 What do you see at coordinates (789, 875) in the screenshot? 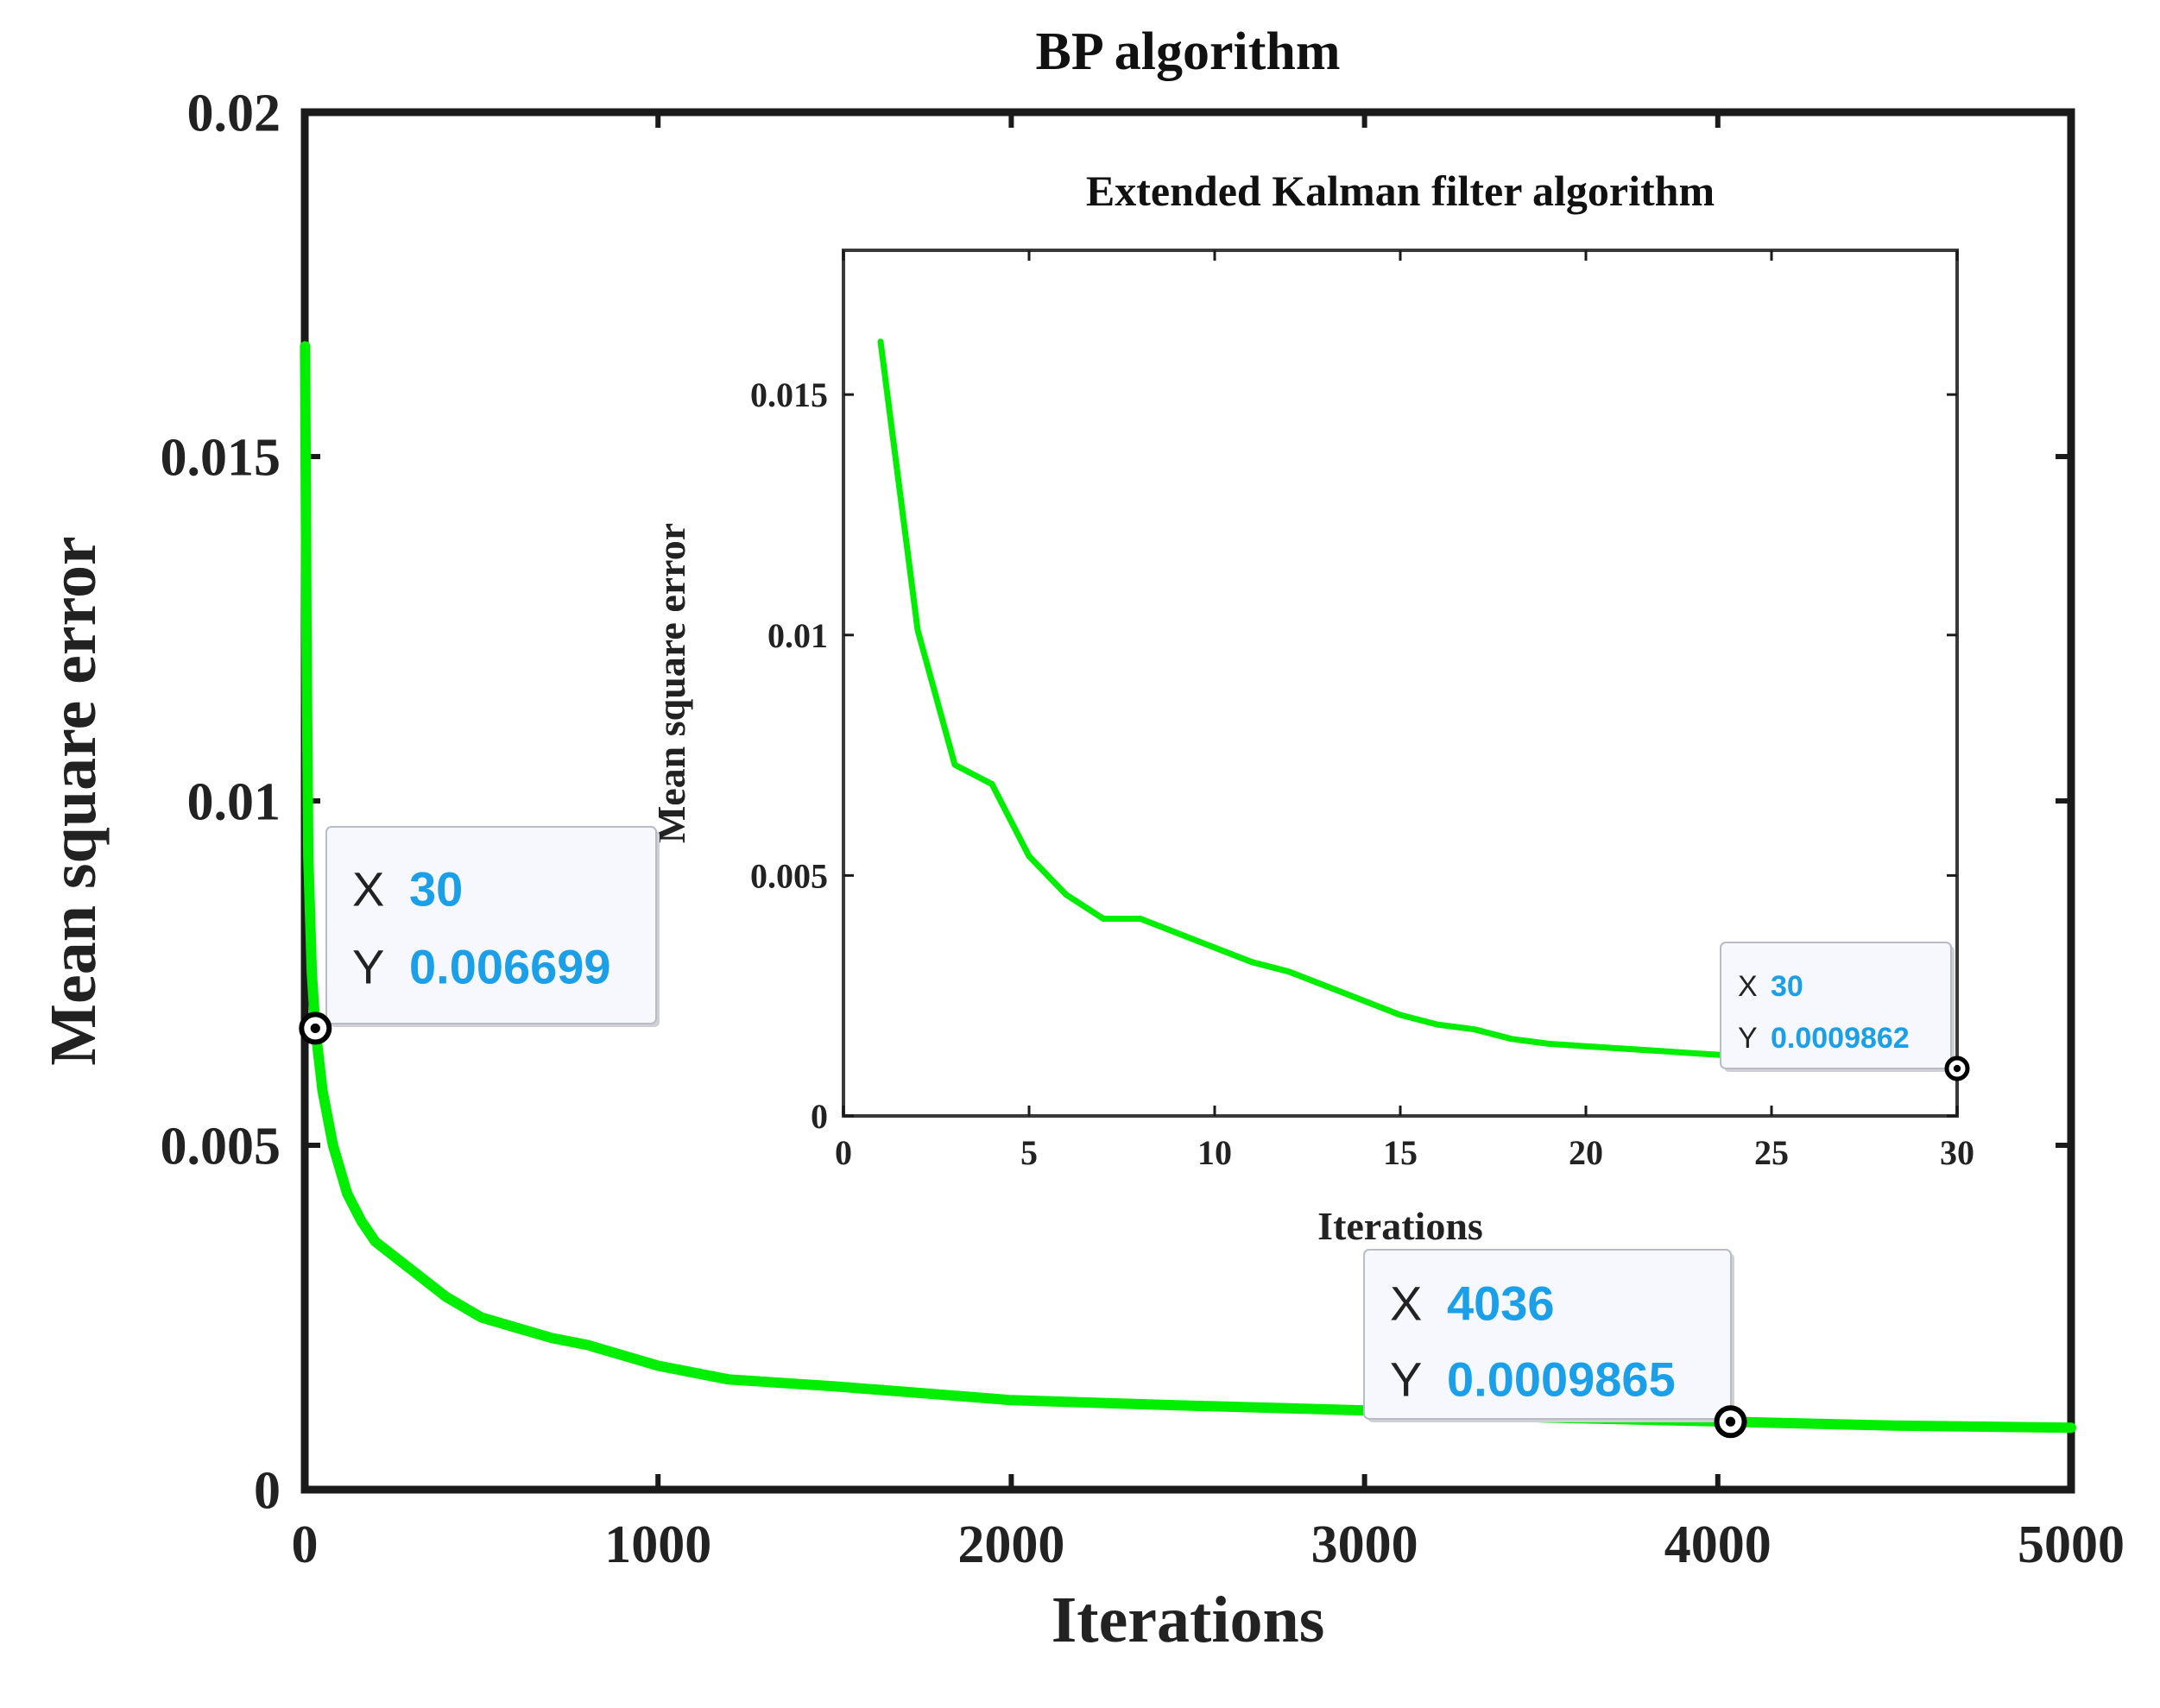
I see `inset-y-tick-label: 0.005` at bounding box center [789, 875].